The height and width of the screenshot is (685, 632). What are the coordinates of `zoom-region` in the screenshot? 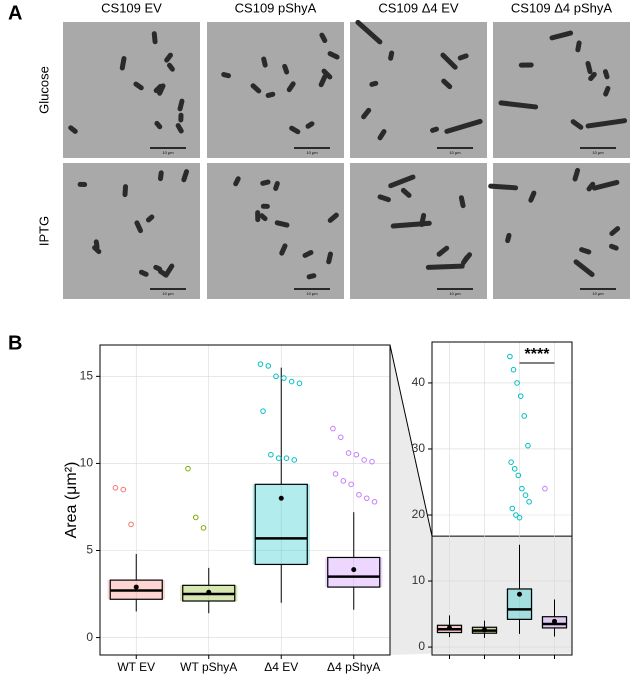 It's located at (411, 500).